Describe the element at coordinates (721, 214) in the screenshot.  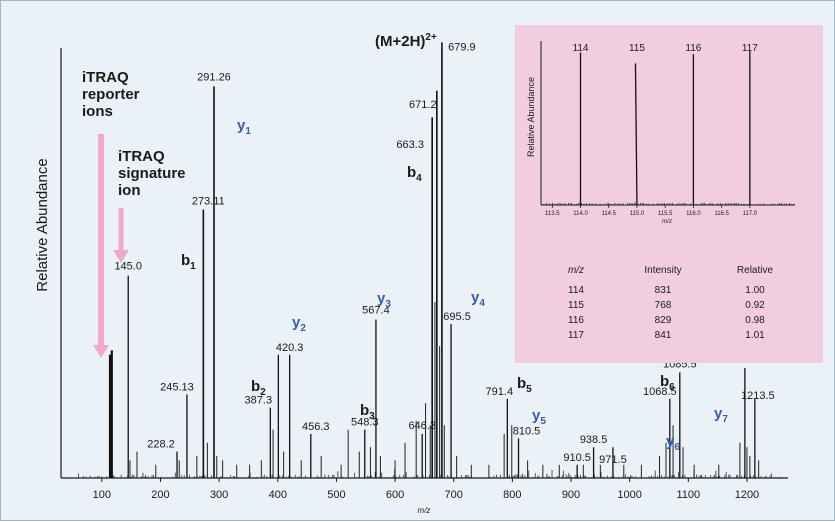
I see `inset-x-tick-label: 116.5` at that location.